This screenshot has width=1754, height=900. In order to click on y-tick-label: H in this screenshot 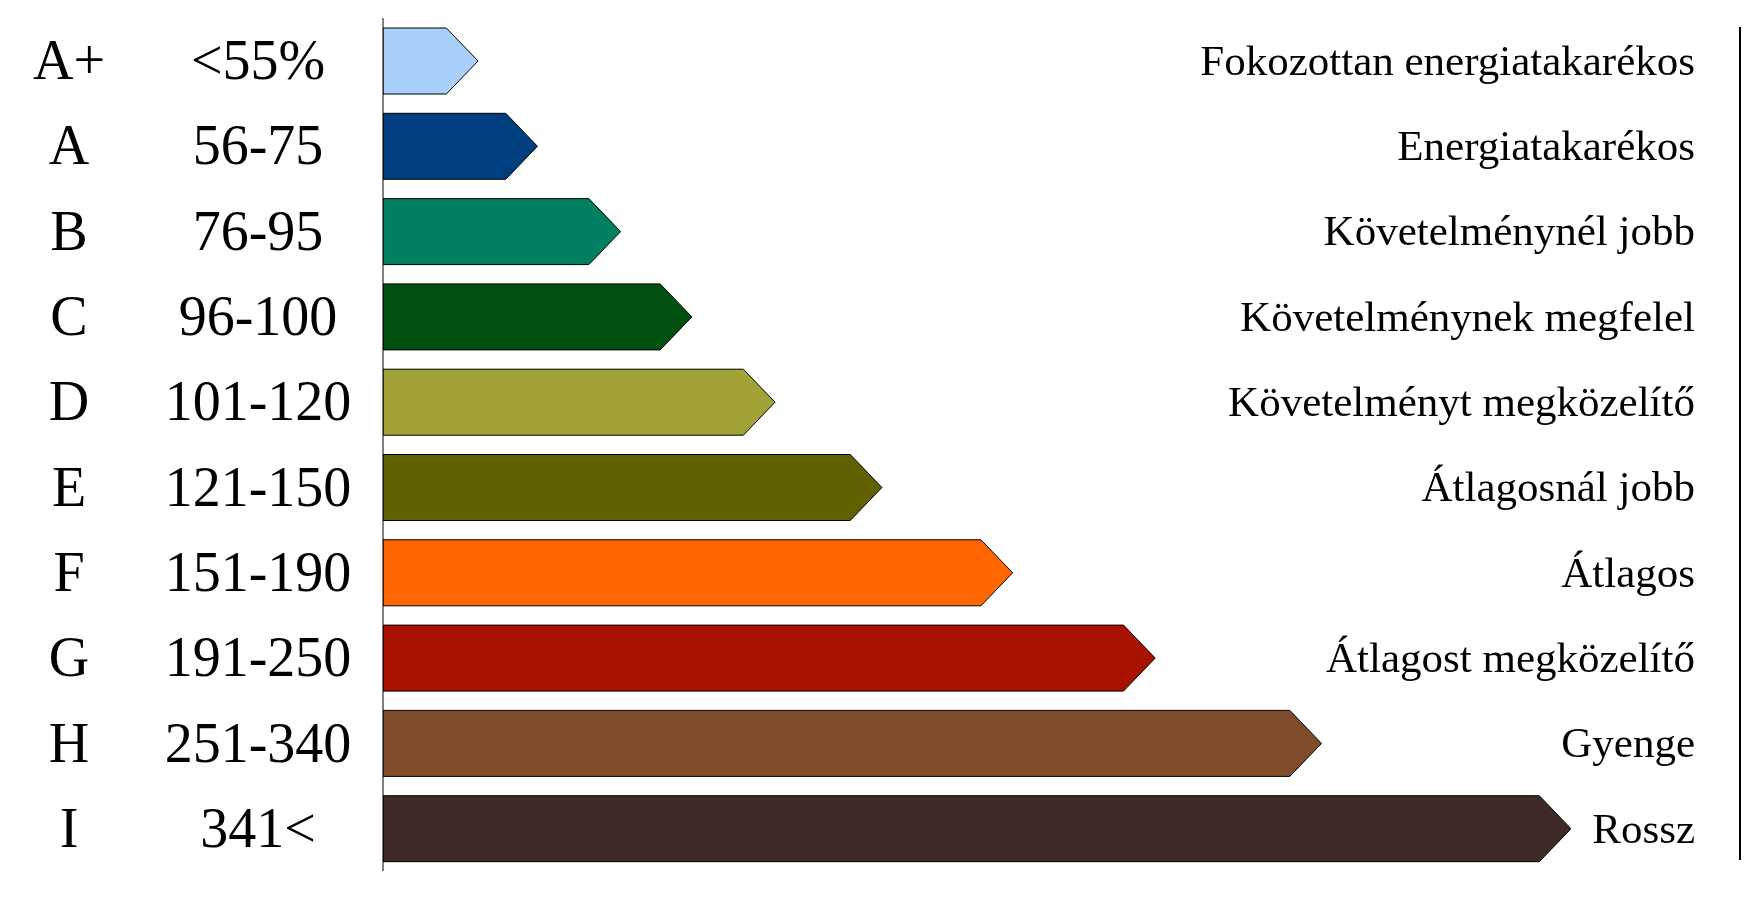, I will do `click(69, 742)`.